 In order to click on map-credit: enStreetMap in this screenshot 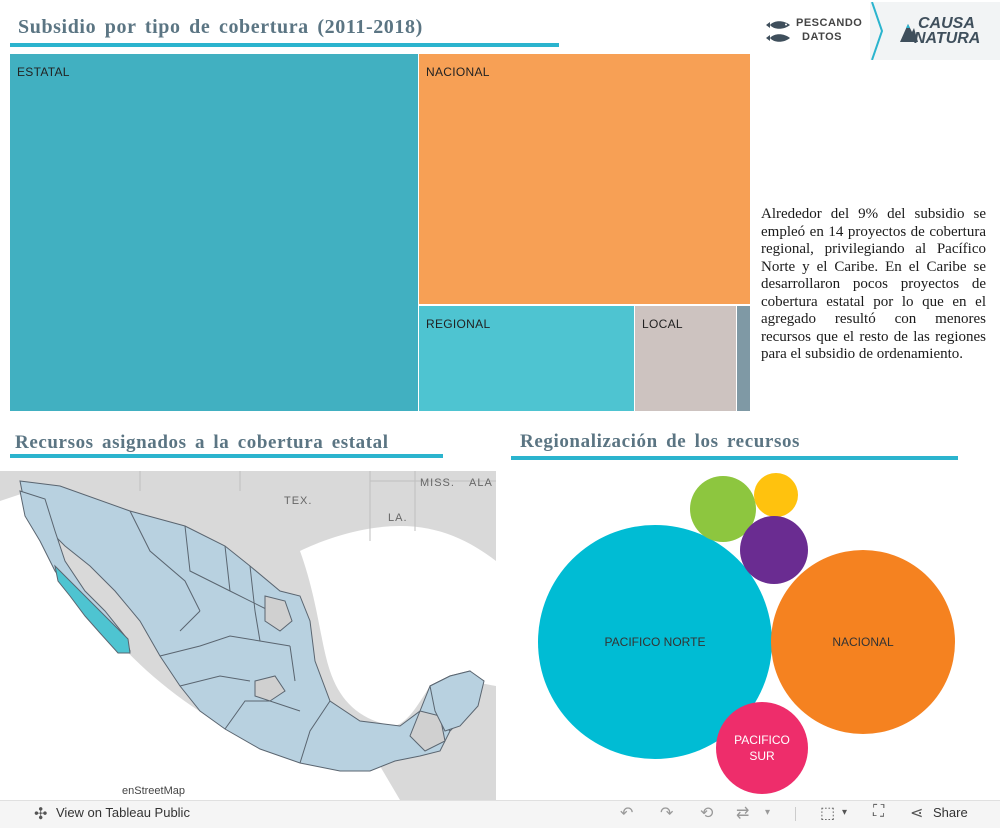, I will do `click(153, 791)`.